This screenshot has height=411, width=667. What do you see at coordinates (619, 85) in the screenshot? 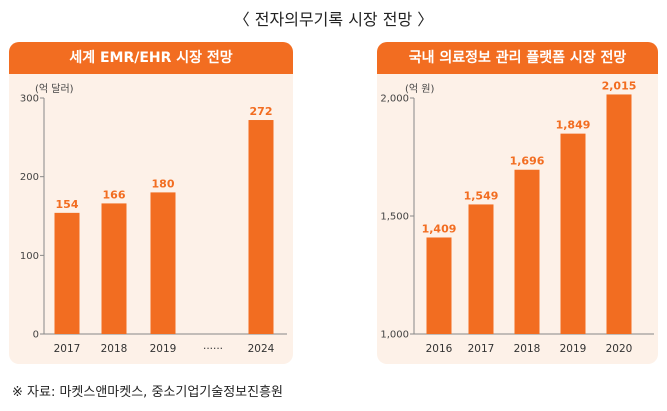
I see `value-label-domestic-2020: 2,015` at bounding box center [619, 85].